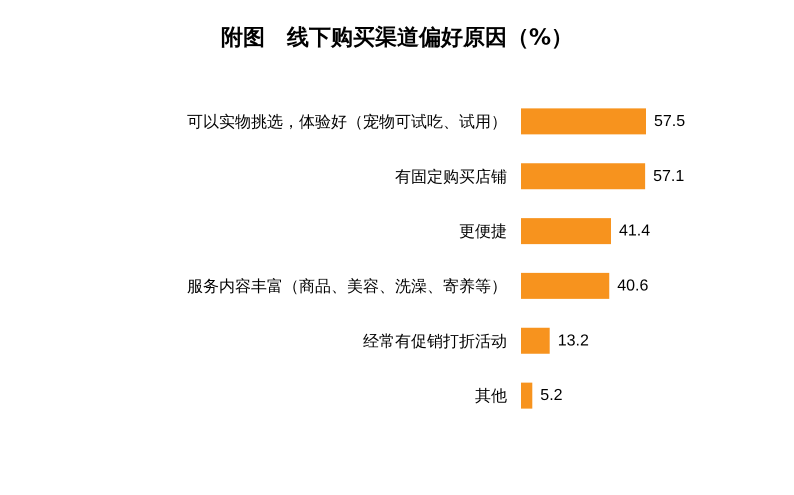 The image size is (794, 495). Describe the element at coordinates (573, 341) in the screenshot. I see `data-label: 13.2` at that location.